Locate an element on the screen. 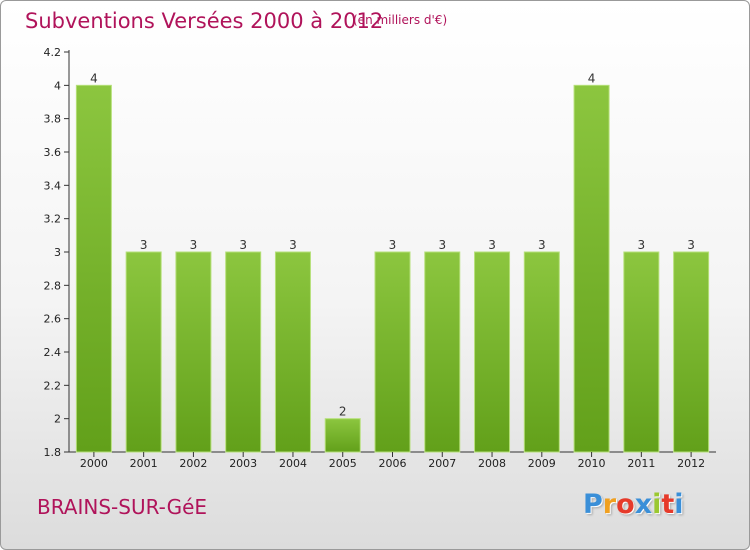 This screenshot has width=750, height=550. bar-2006 is located at coordinates (392, 352).